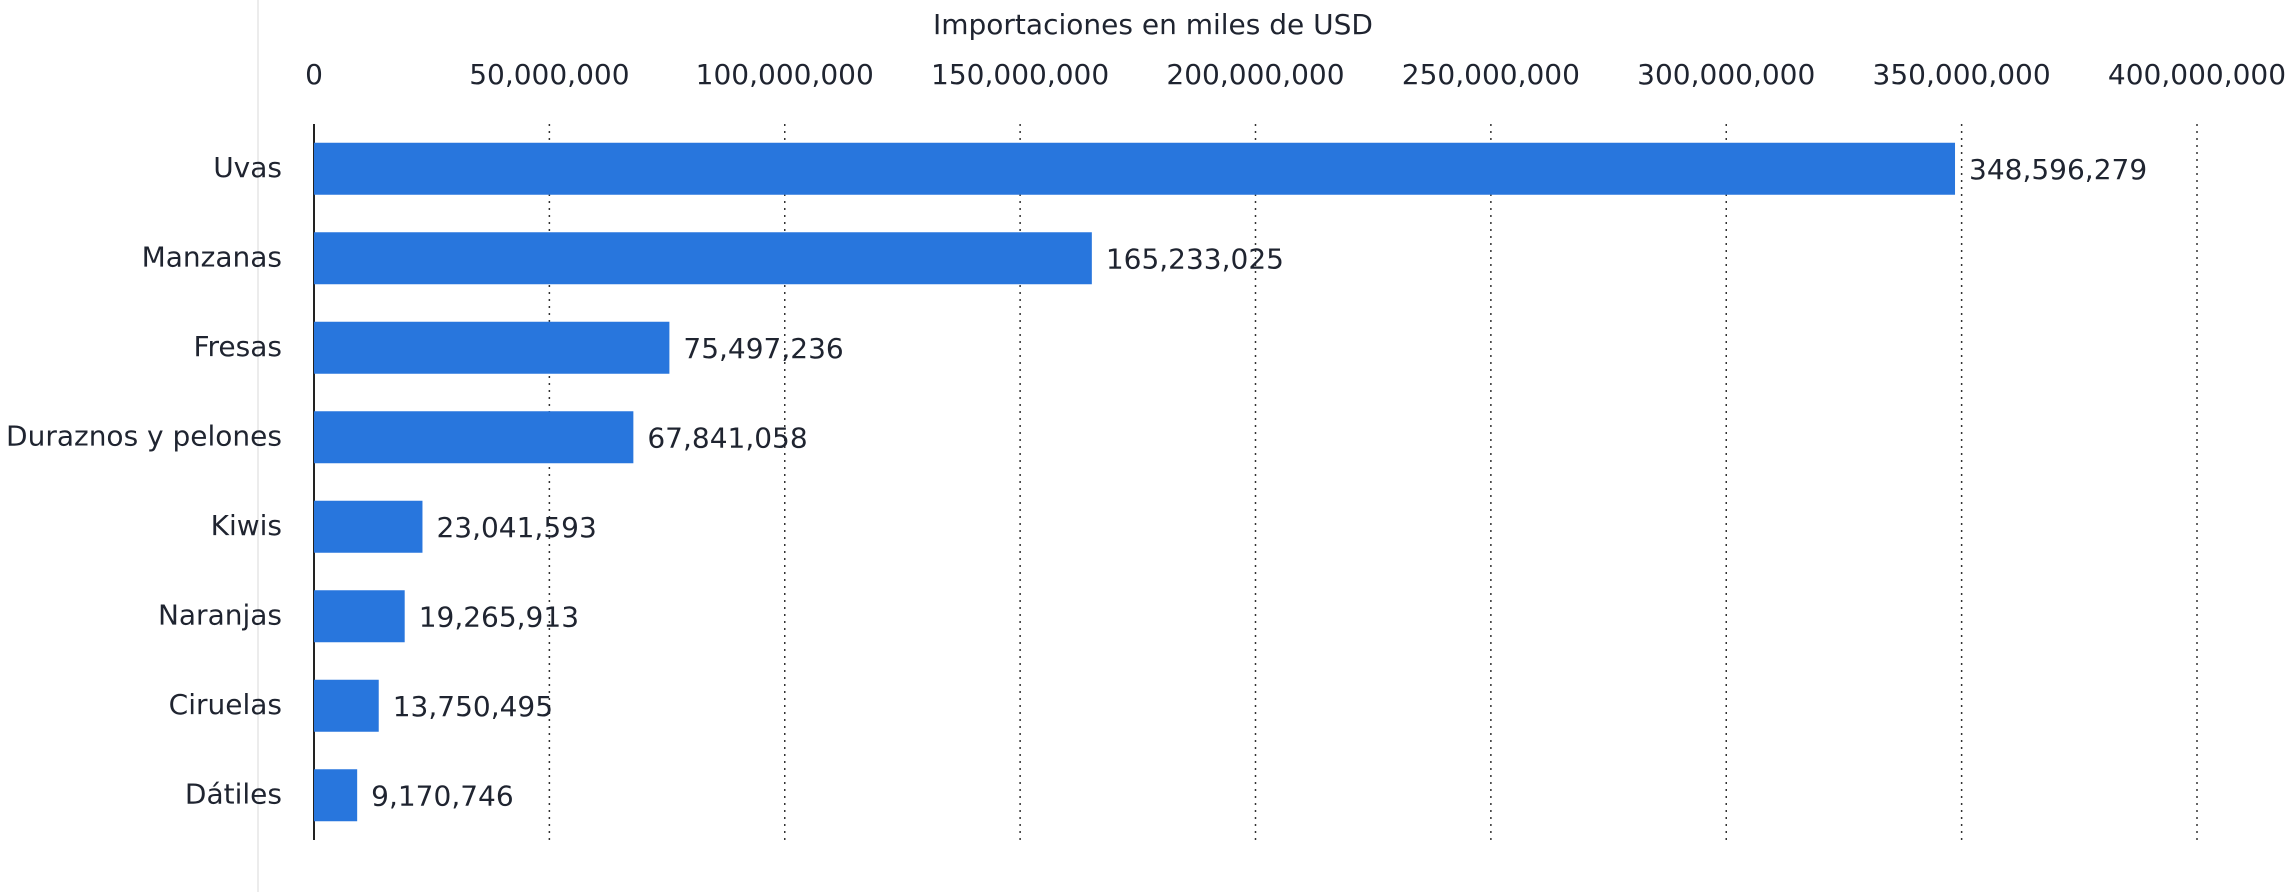  I want to click on x-axis-title: Importaciones en miles de USD, so click(1153, 24).